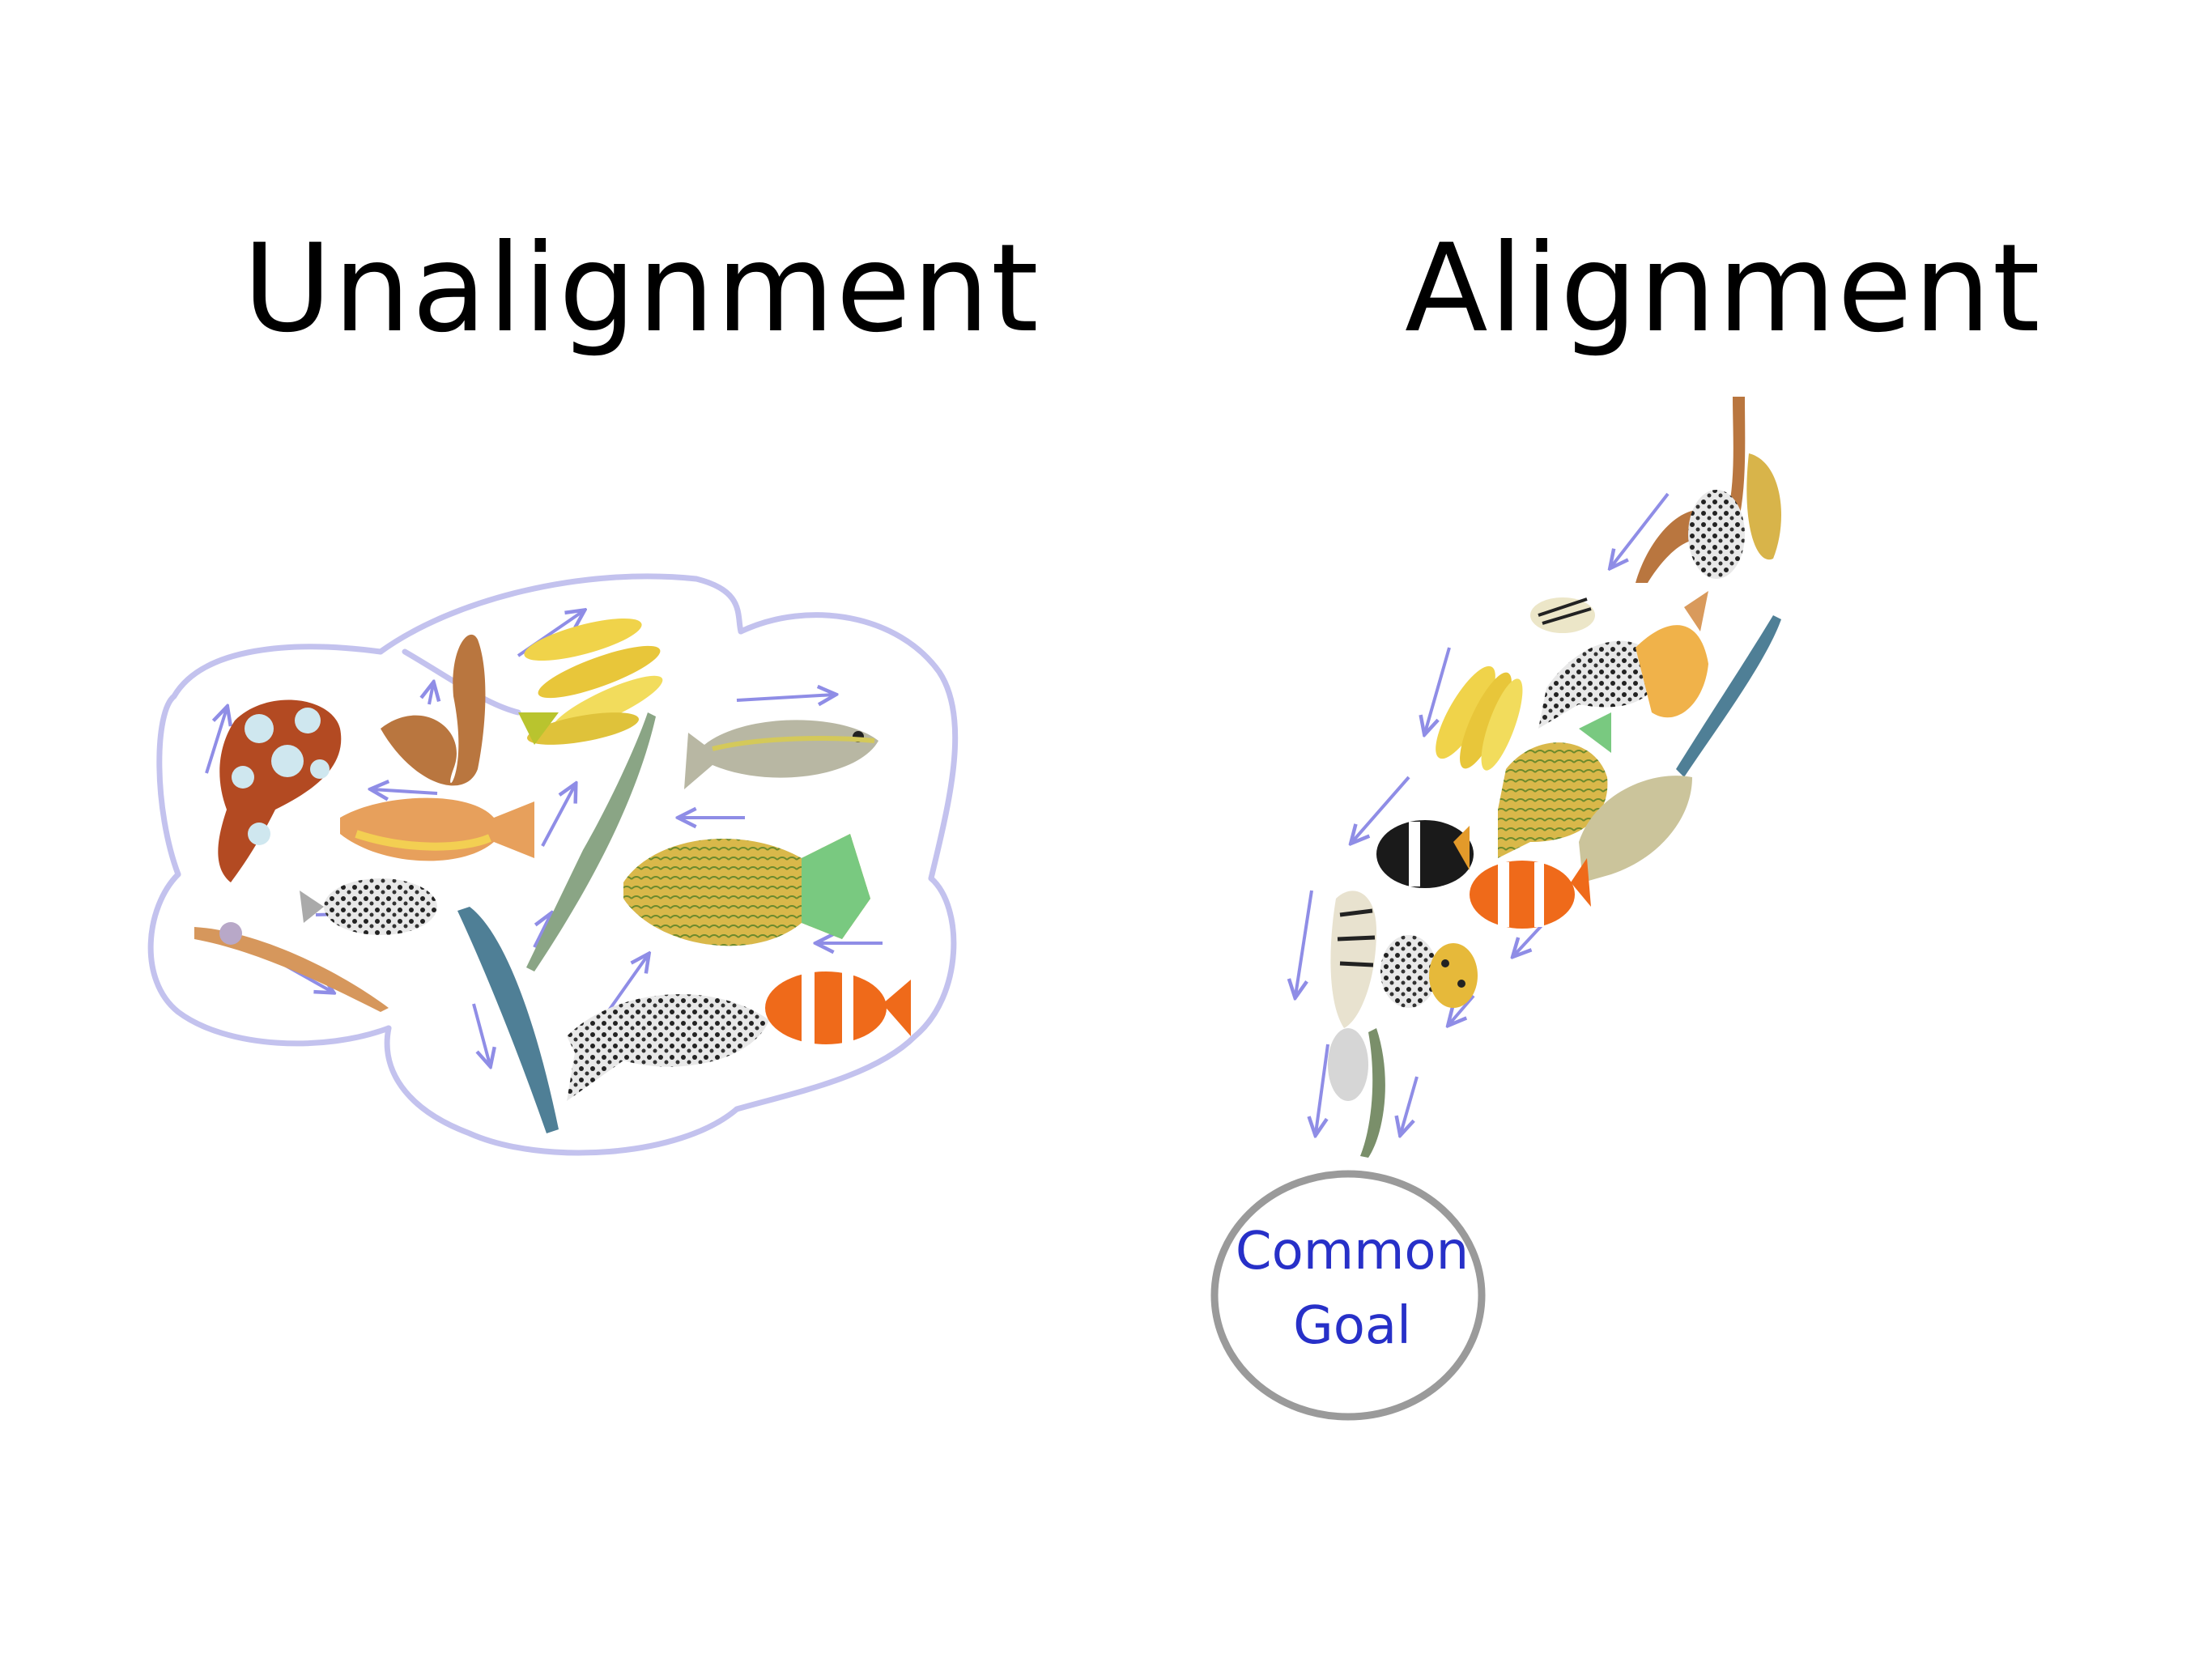 This screenshot has width=2212, height=1658. What do you see at coordinates (1353, 1252) in the screenshot?
I see `goal-line-1: Common` at bounding box center [1353, 1252].